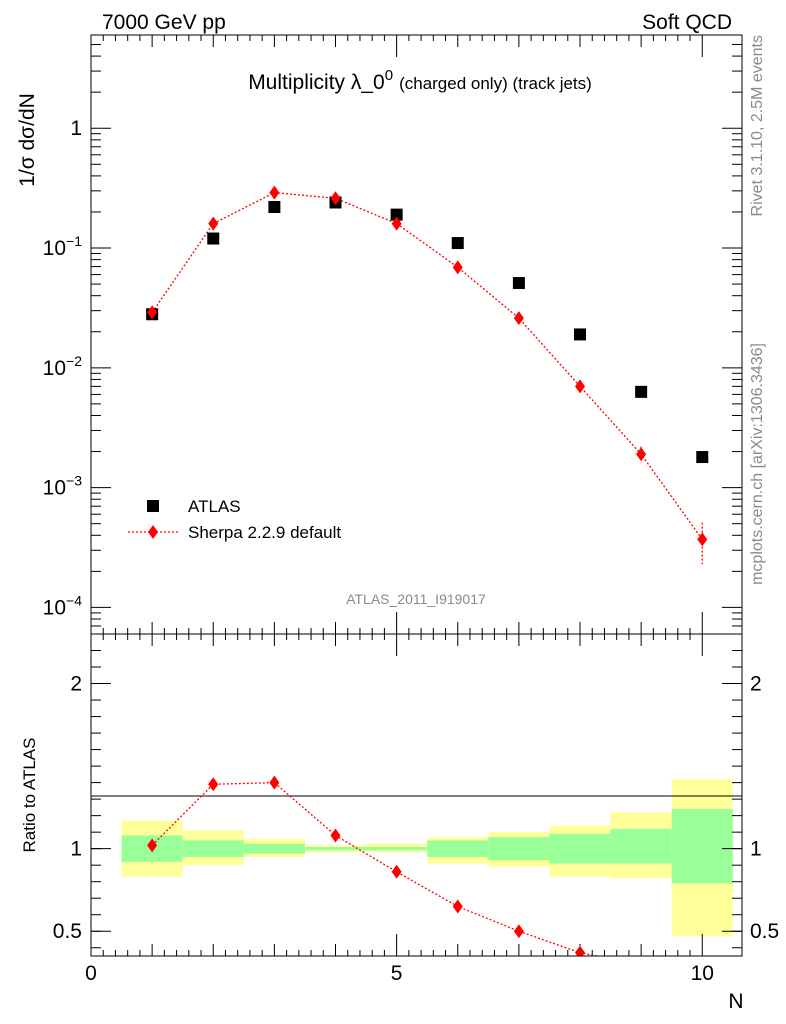  Describe the element at coordinates (63, 486) in the screenshot. I see `y-tick-label: 10⁻³` at that location.